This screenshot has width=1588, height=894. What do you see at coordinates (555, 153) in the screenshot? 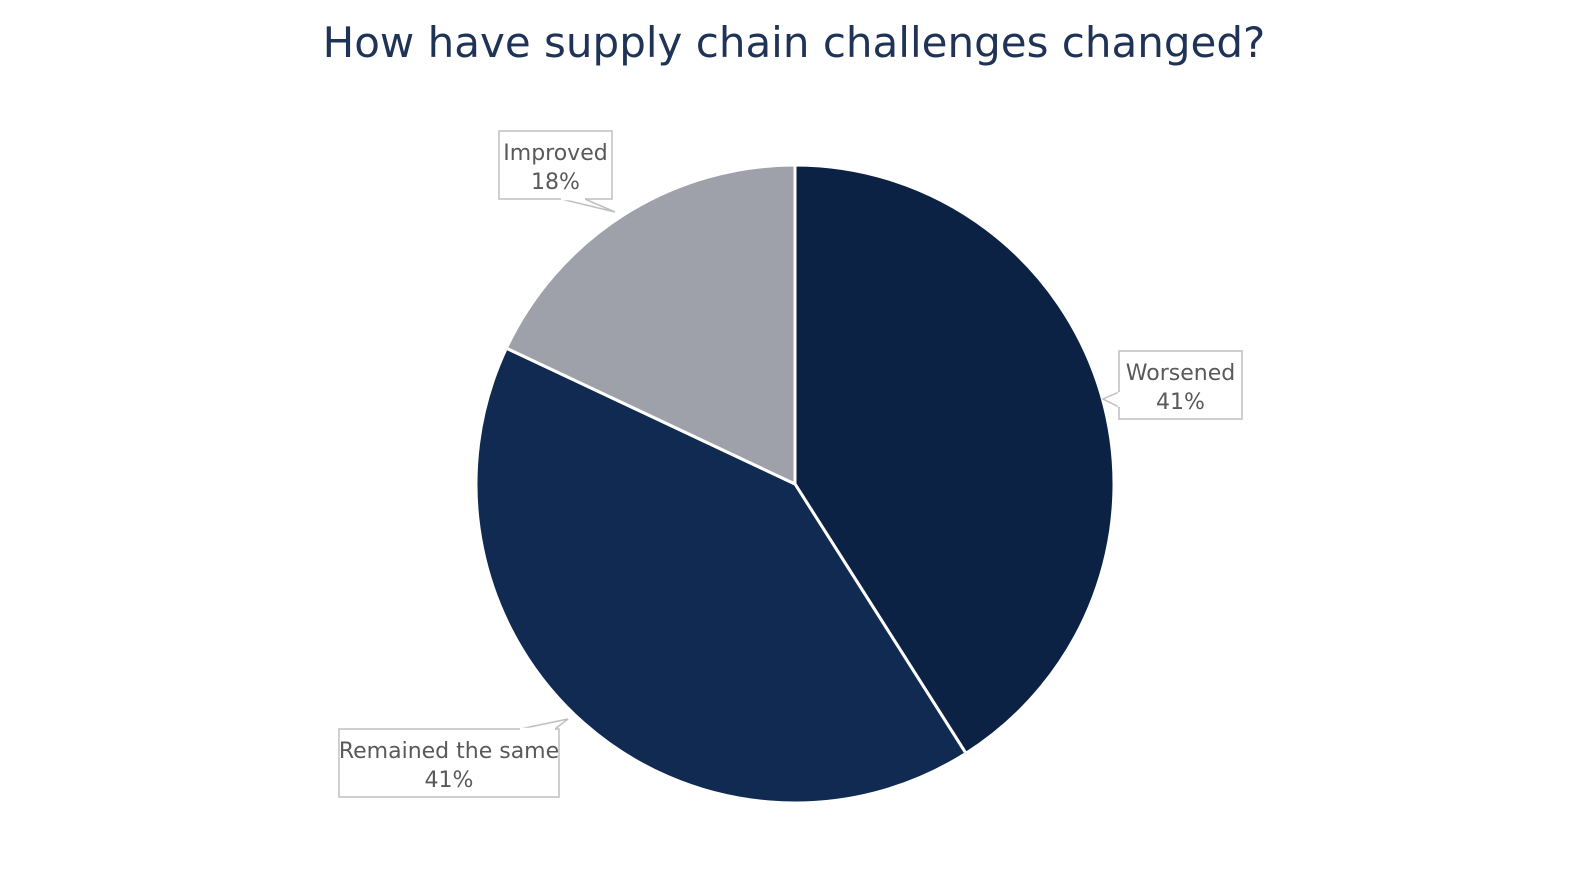
I see `slice-category-label: Improved` at bounding box center [555, 153].